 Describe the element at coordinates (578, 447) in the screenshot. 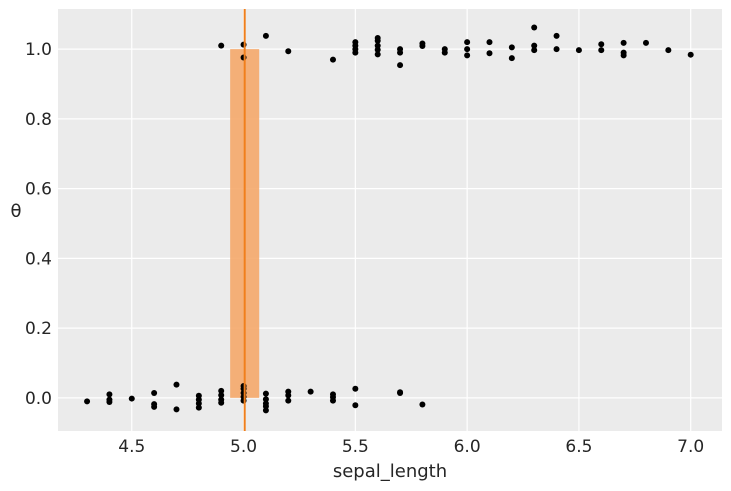

I see `x-tick-label: 6.5` at that location.